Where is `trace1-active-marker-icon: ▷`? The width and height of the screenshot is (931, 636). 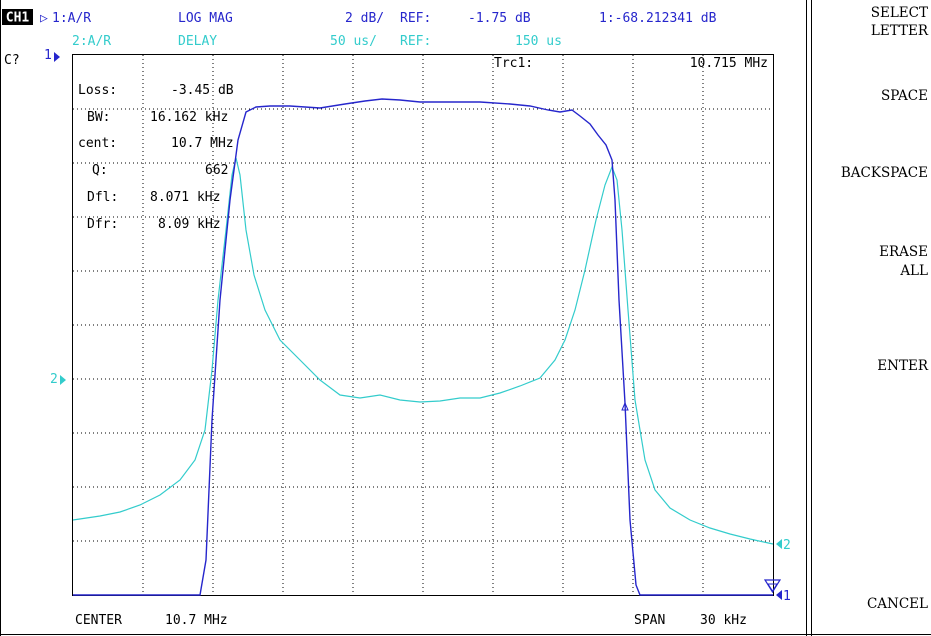
trace1-active-marker-icon: ▷ is located at coordinates (44, 18).